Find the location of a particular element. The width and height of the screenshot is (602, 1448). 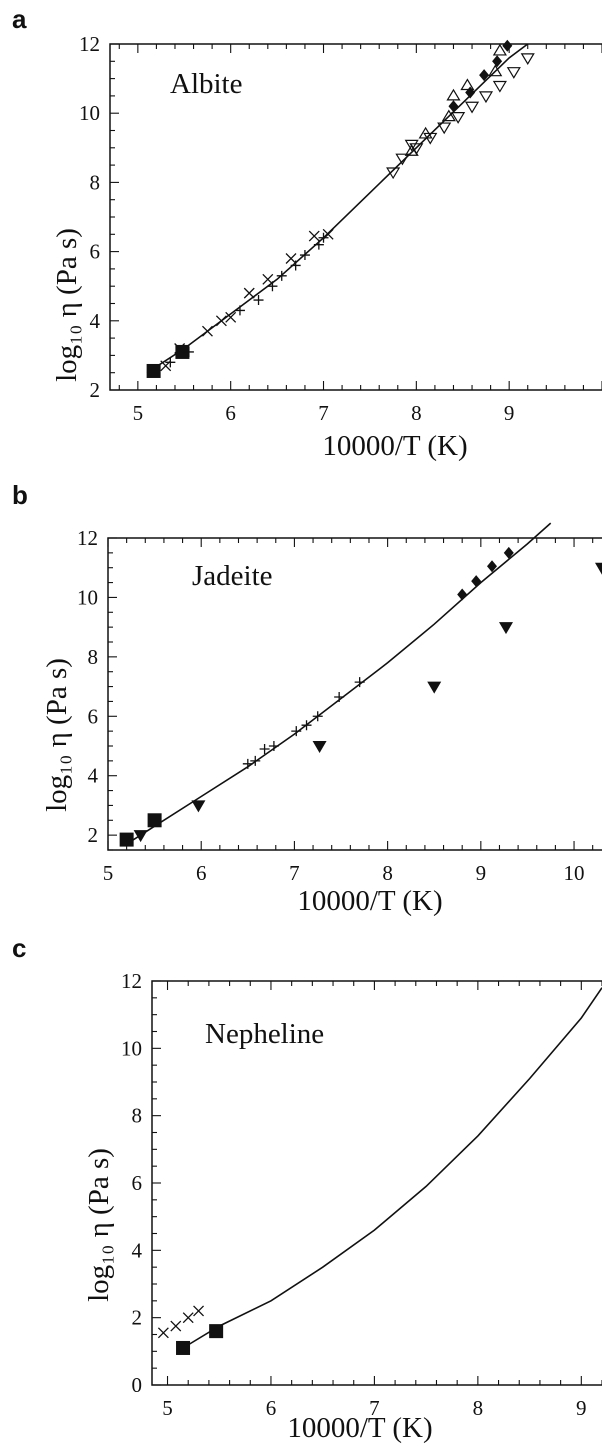

x-tick-label: 10 is located at coordinates (574, 873).